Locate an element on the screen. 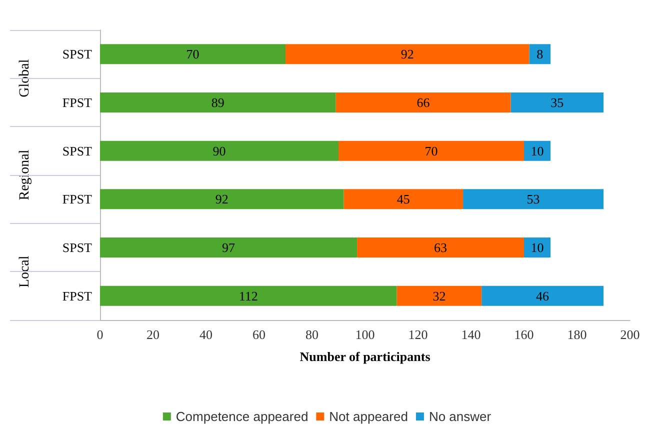 The height and width of the screenshot is (446, 654). x-tick-label: 80 is located at coordinates (312, 334).